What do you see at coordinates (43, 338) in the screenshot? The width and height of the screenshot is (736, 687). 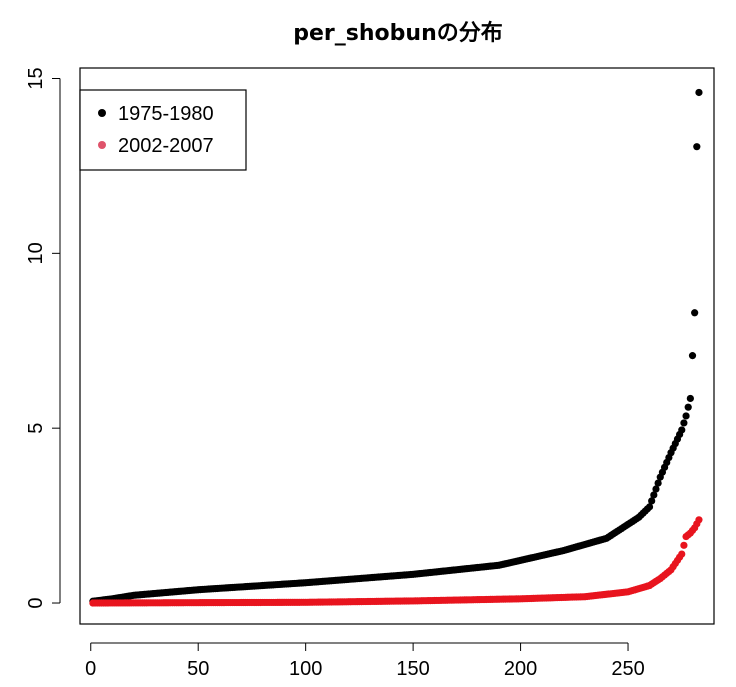 I see `y-axis: 0 5 10 15` at bounding box center [43, 338].